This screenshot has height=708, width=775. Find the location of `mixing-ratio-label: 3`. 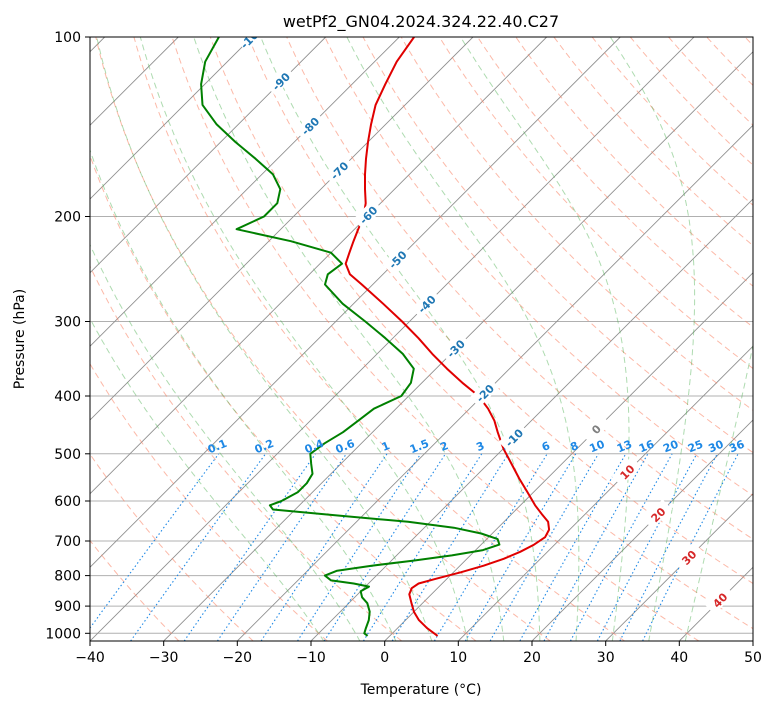

mixing-ratio-label: 3 is located at coordinates (480, 446).